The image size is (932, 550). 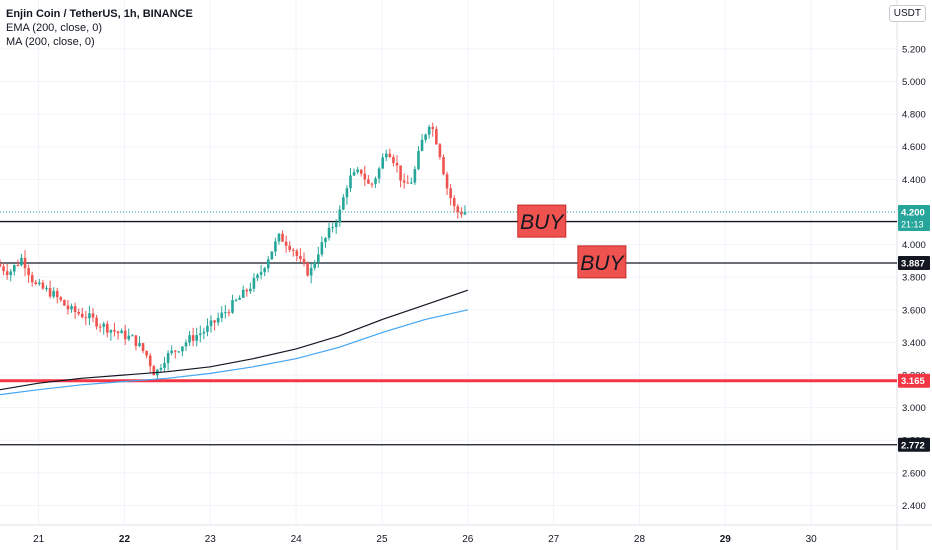 What do you see at coordinates (914, 444) in the screenshot?
I see `level-price-tag: 2.772` at bounding box center [914, 444].